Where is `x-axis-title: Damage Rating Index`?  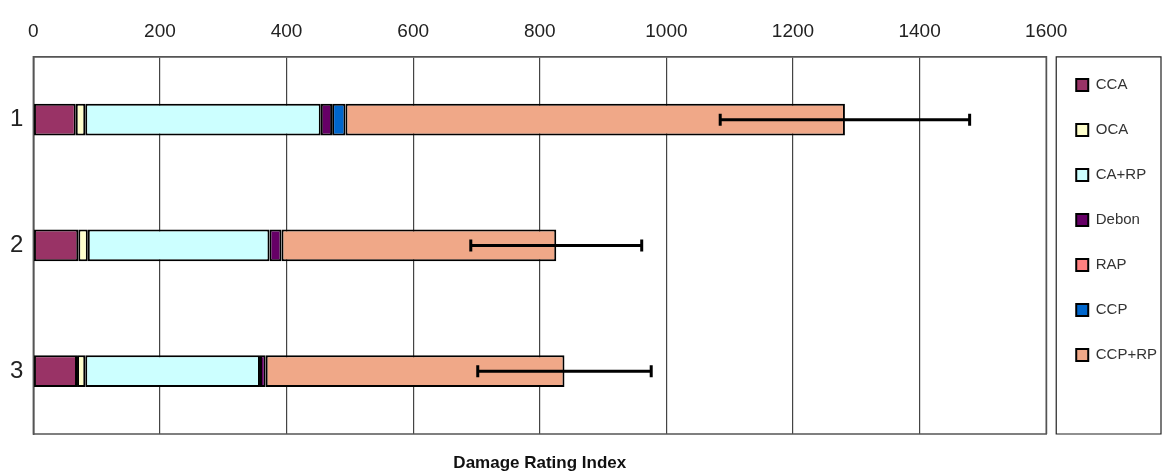 x-axis-title: Damage Rating Index is located at coordinates (540, 463).